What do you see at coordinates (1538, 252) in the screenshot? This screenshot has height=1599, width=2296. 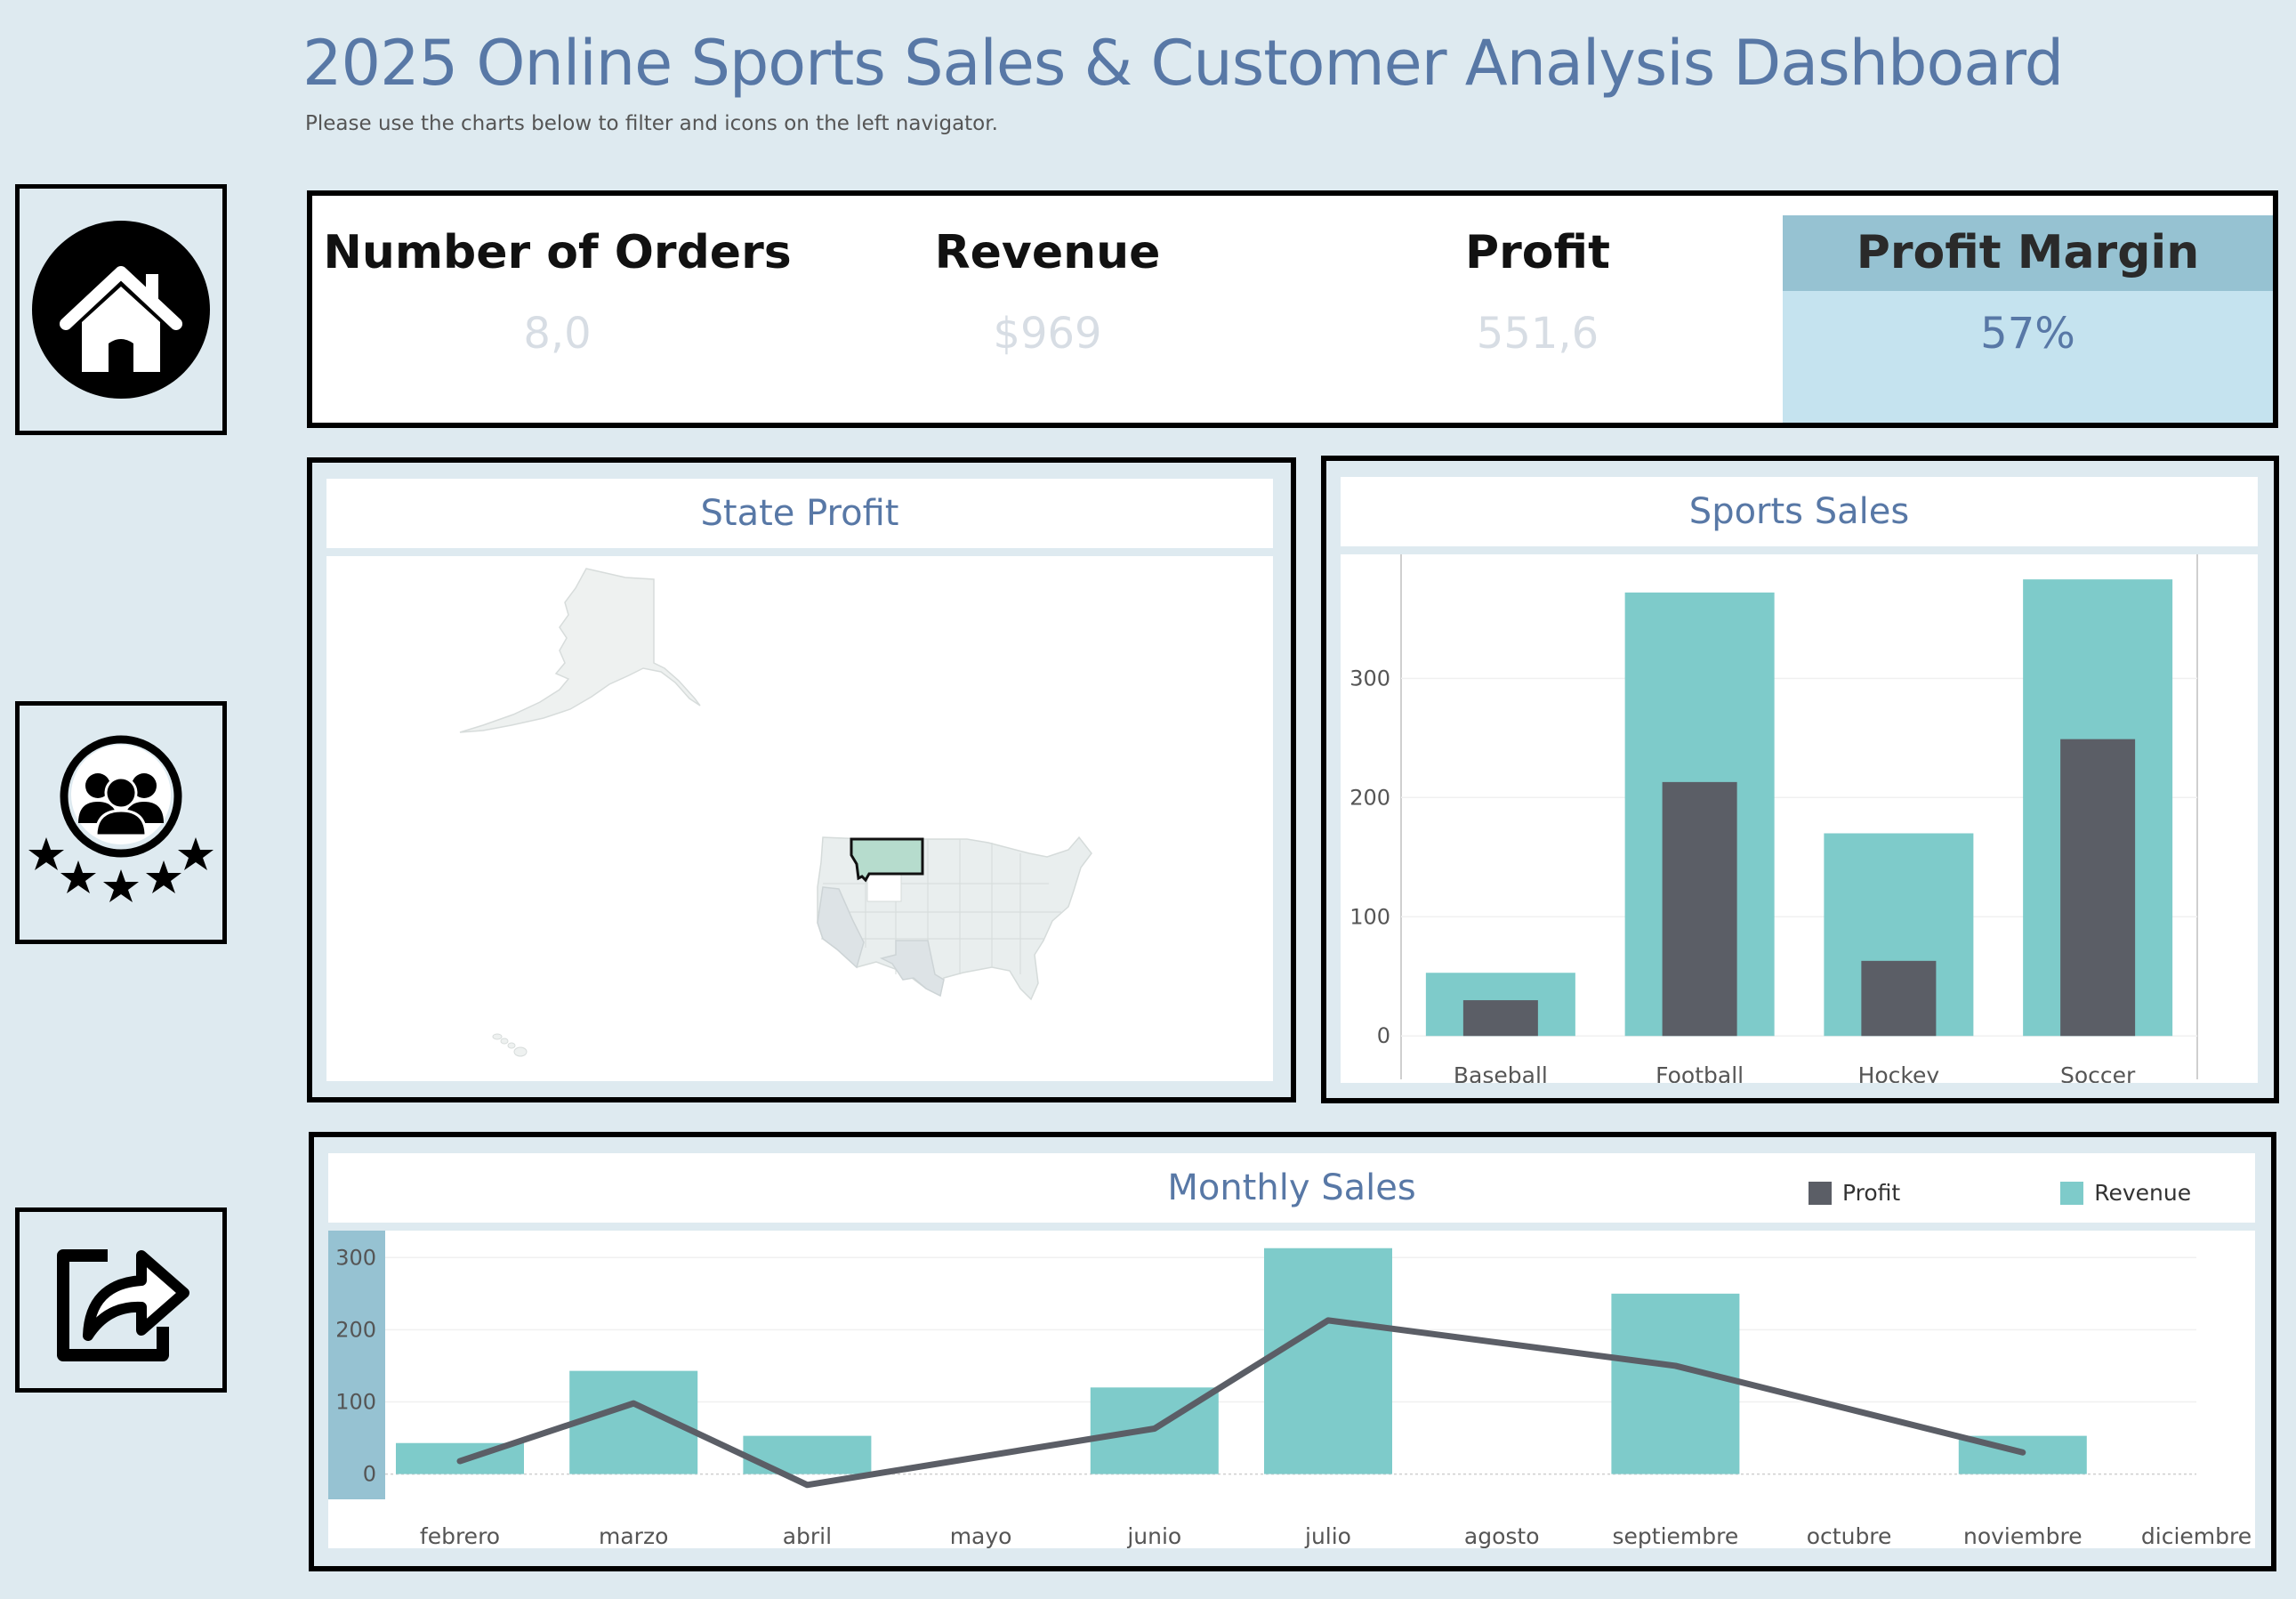 I see `kpi-label: Profit` at bounding box center [1538, 252].